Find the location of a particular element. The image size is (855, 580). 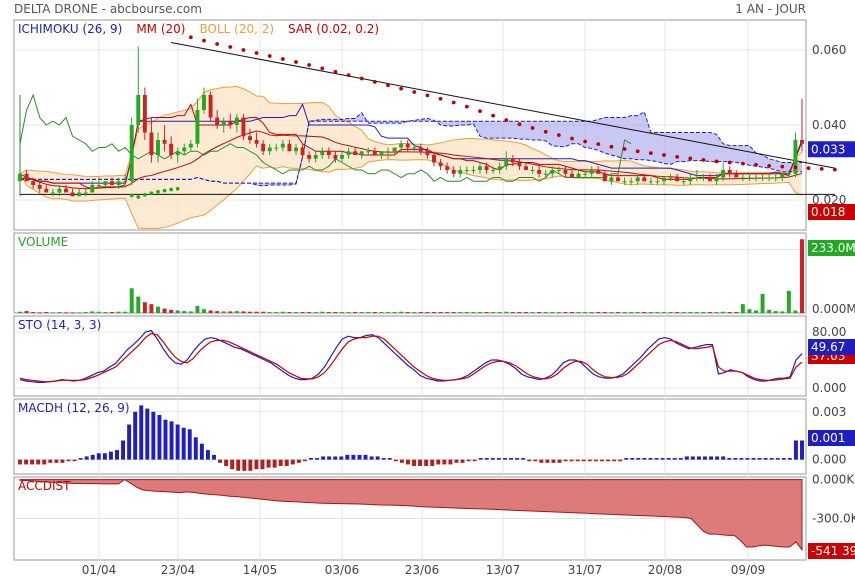

sto-k-badge is located at coordinates (831, 347).